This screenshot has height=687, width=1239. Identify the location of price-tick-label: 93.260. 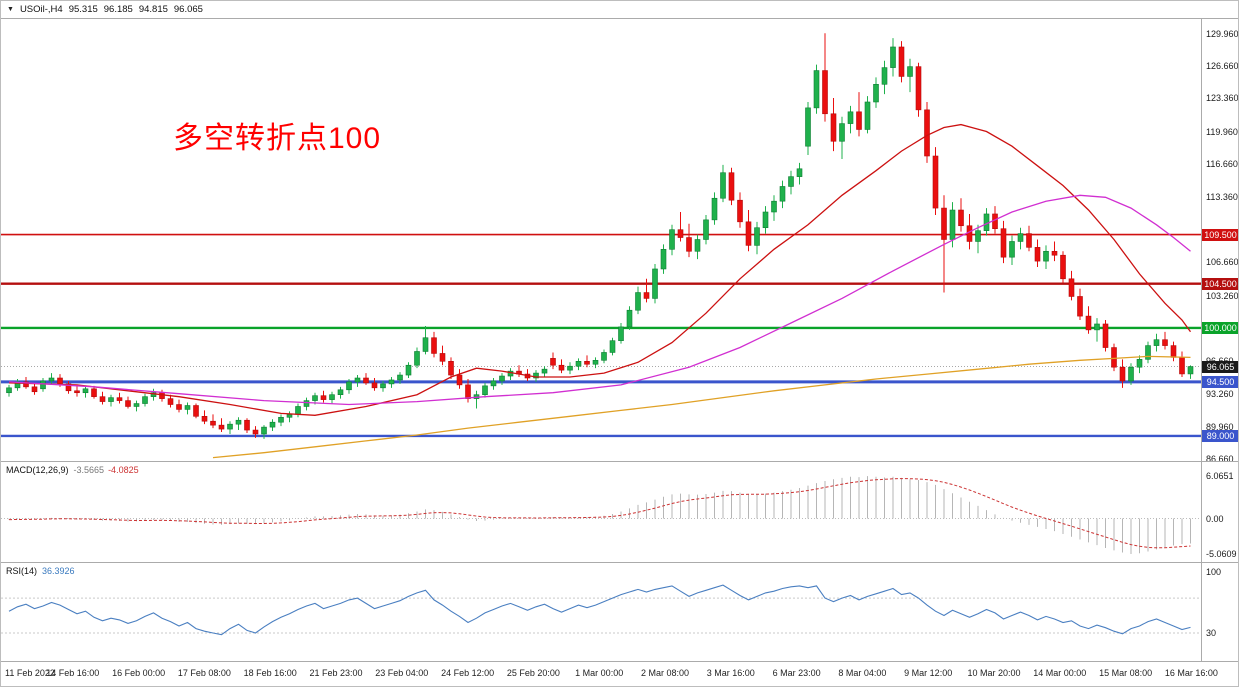
(1220, 394).